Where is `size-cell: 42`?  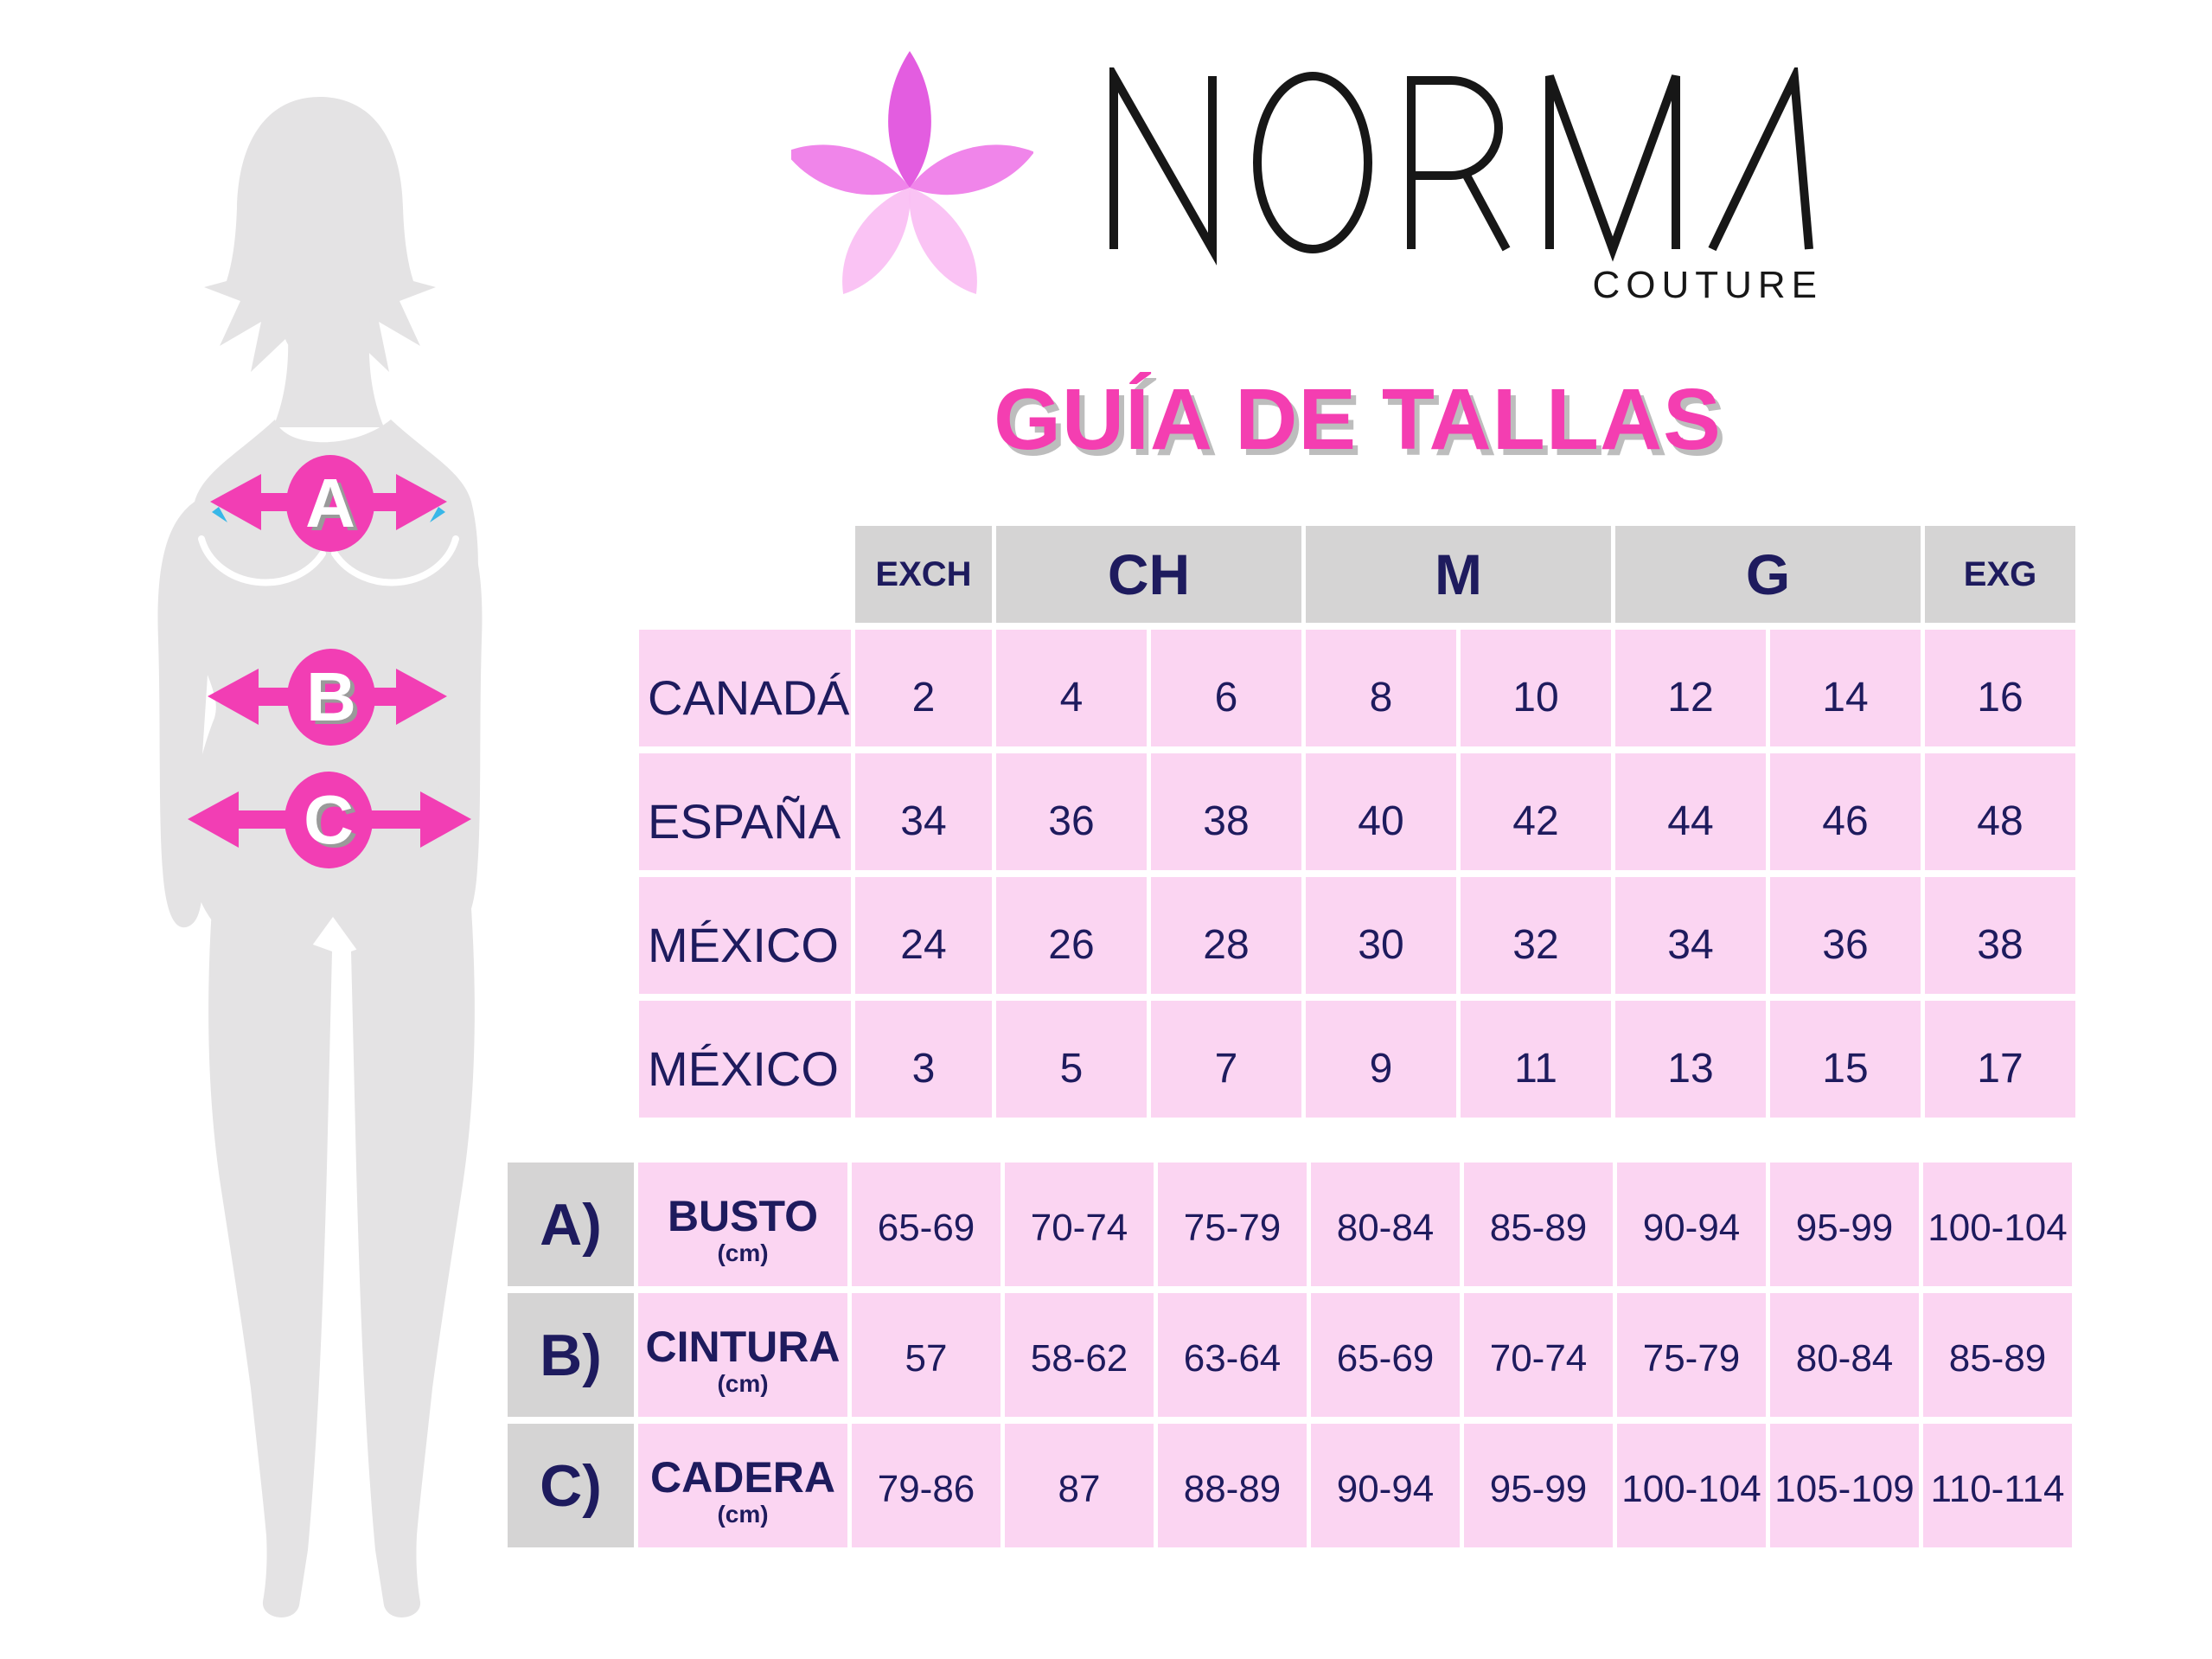 size-cell: 42 is located at coordinates (1536, 812).